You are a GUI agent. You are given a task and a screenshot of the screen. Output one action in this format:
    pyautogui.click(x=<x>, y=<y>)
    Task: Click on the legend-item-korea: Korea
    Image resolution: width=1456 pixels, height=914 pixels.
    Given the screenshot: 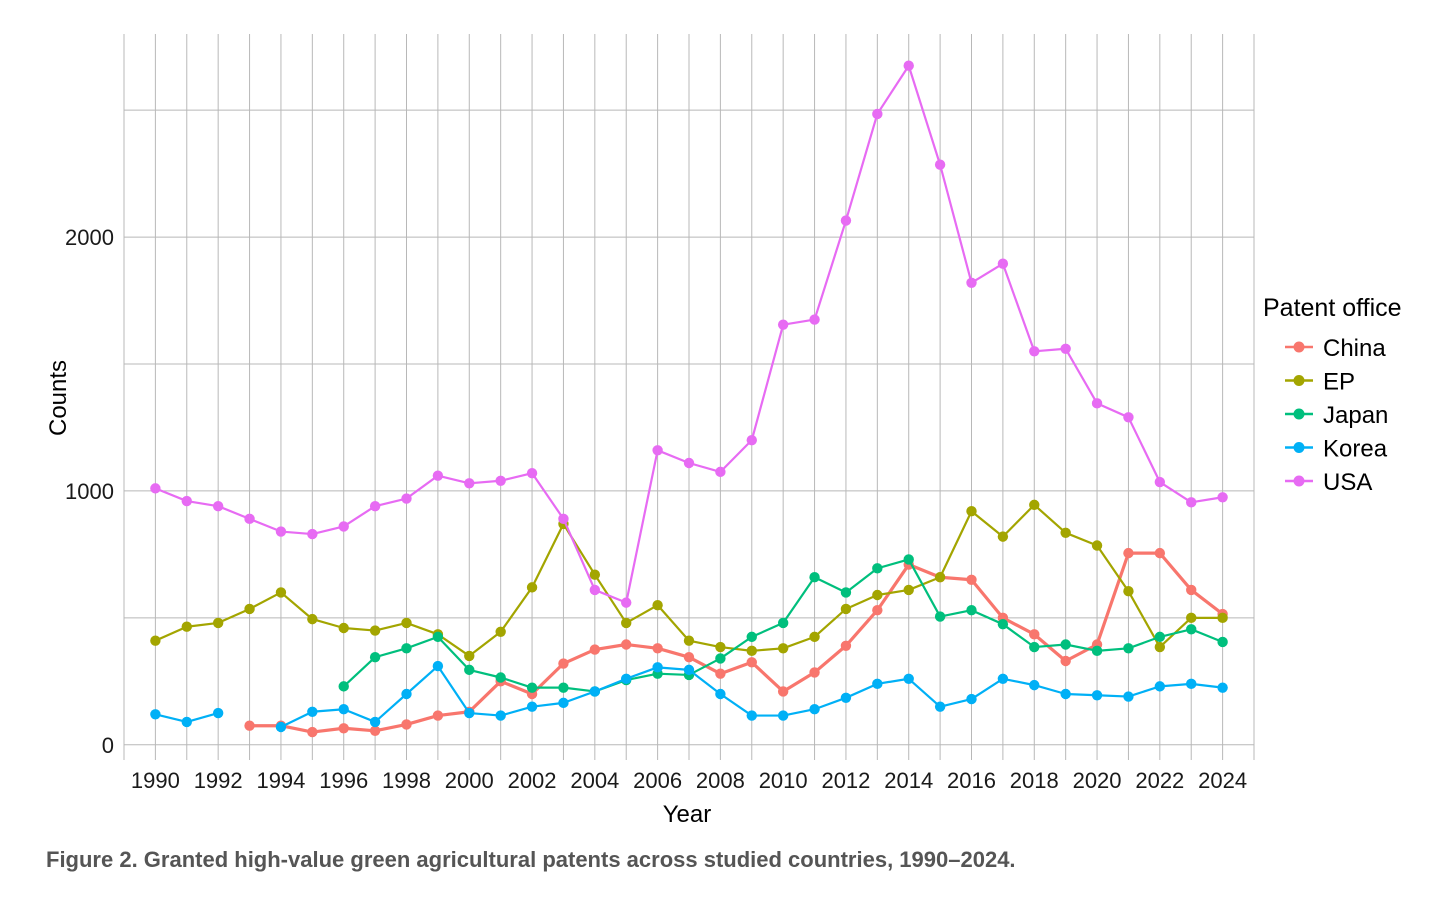 What is the action you would take?
    pyautogui.click(x=1336, y=449)
    